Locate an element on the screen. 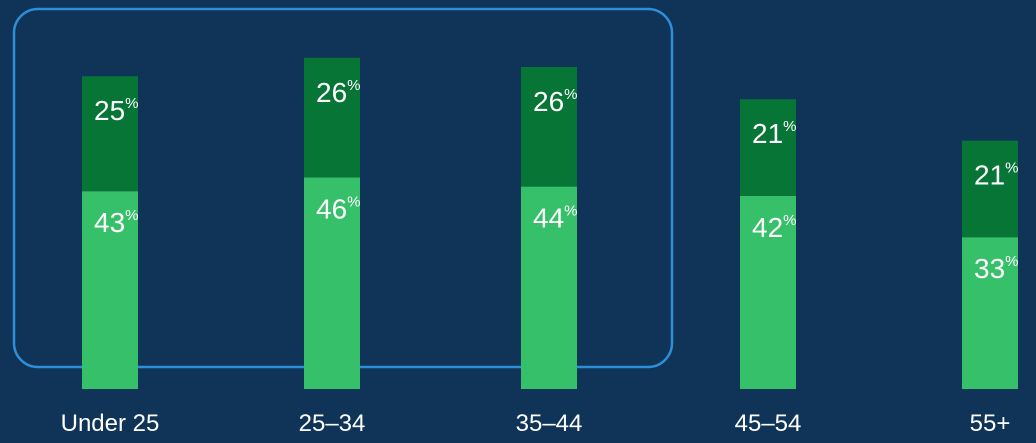 The image size is (1036, 443). category-label-25-34: 25–34 is located at coordinates (332, 423).